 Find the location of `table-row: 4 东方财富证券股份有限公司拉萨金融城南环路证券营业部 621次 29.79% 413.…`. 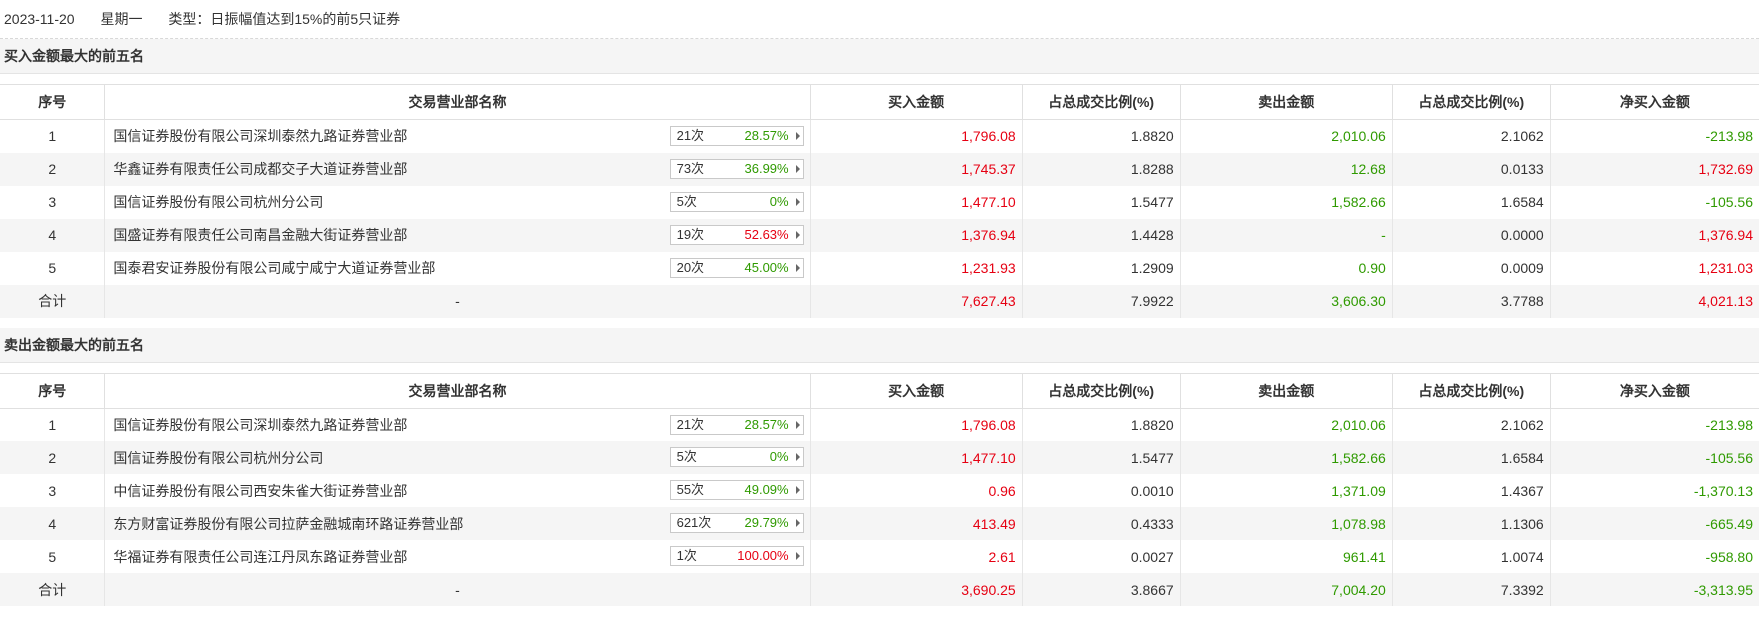

table-row: 4 东方财富证券股份有限公司拉萨金融城南环路证券营业部 621次 29.79% 413.… is located at coordinates (879, 523).